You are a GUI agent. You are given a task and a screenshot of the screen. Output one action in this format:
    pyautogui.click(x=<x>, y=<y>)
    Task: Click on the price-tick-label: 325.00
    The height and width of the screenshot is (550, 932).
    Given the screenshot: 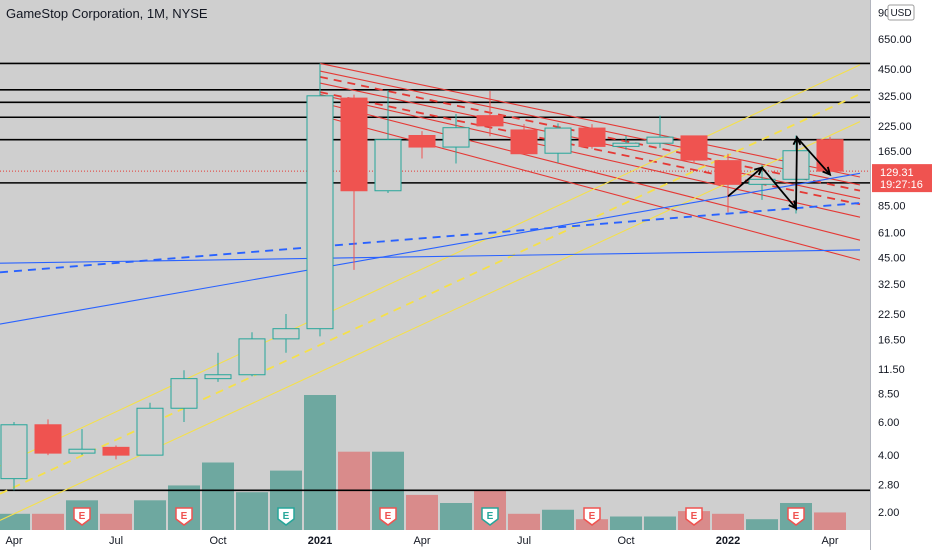 What is the action you would take?
    pyautogui.click(x=895, y=97)
    